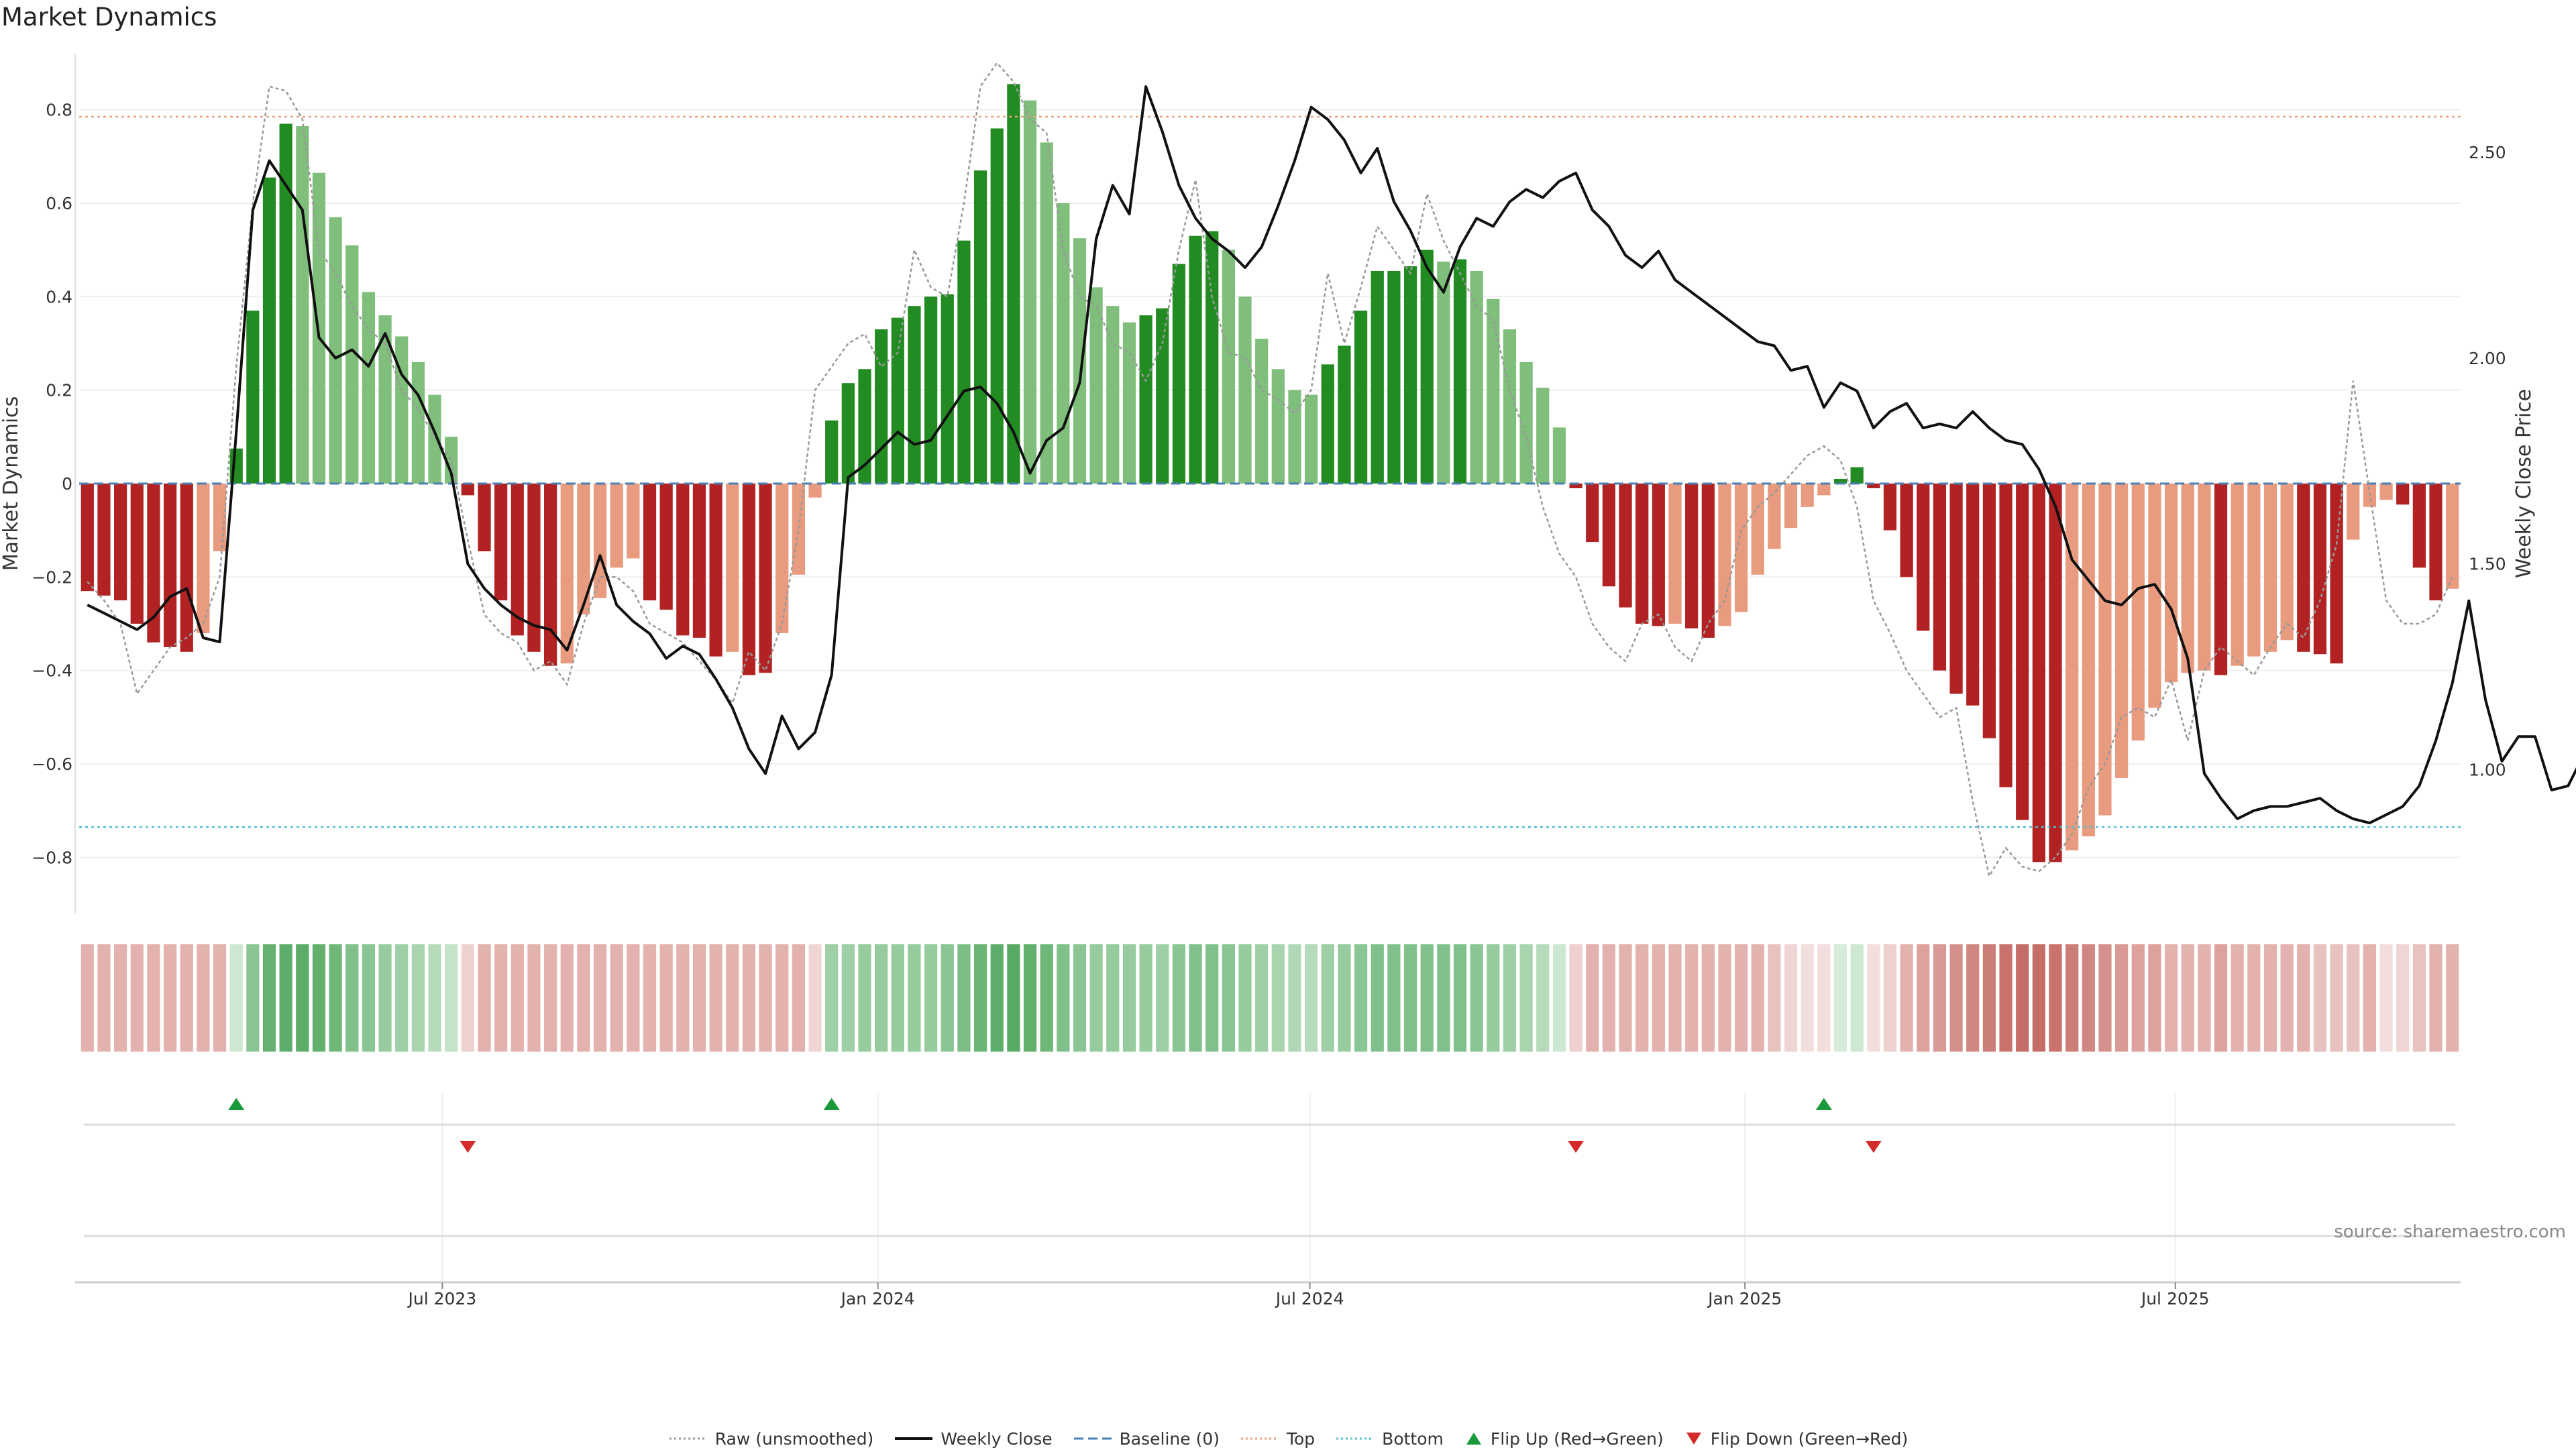  Describe the element at coordinates (1796, 1439) in the screenshot. I see `legend-item-flip-down: Flip Down (Green→Red)` at that location.